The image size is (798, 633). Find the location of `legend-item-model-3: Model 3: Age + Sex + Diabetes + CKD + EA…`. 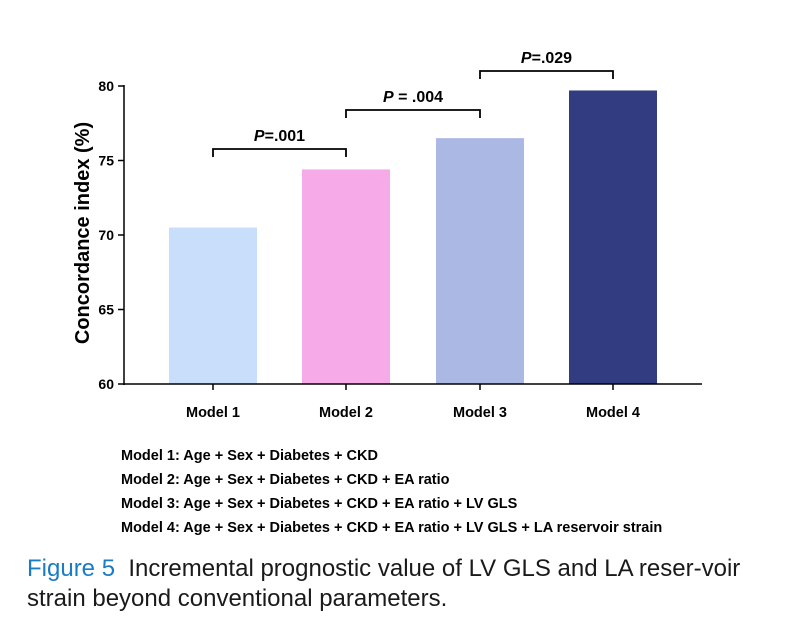

legend-item-model-3: Model 3: Age + Sex + Diabetes + CKD + EA… is located at coordinates (319, 504).